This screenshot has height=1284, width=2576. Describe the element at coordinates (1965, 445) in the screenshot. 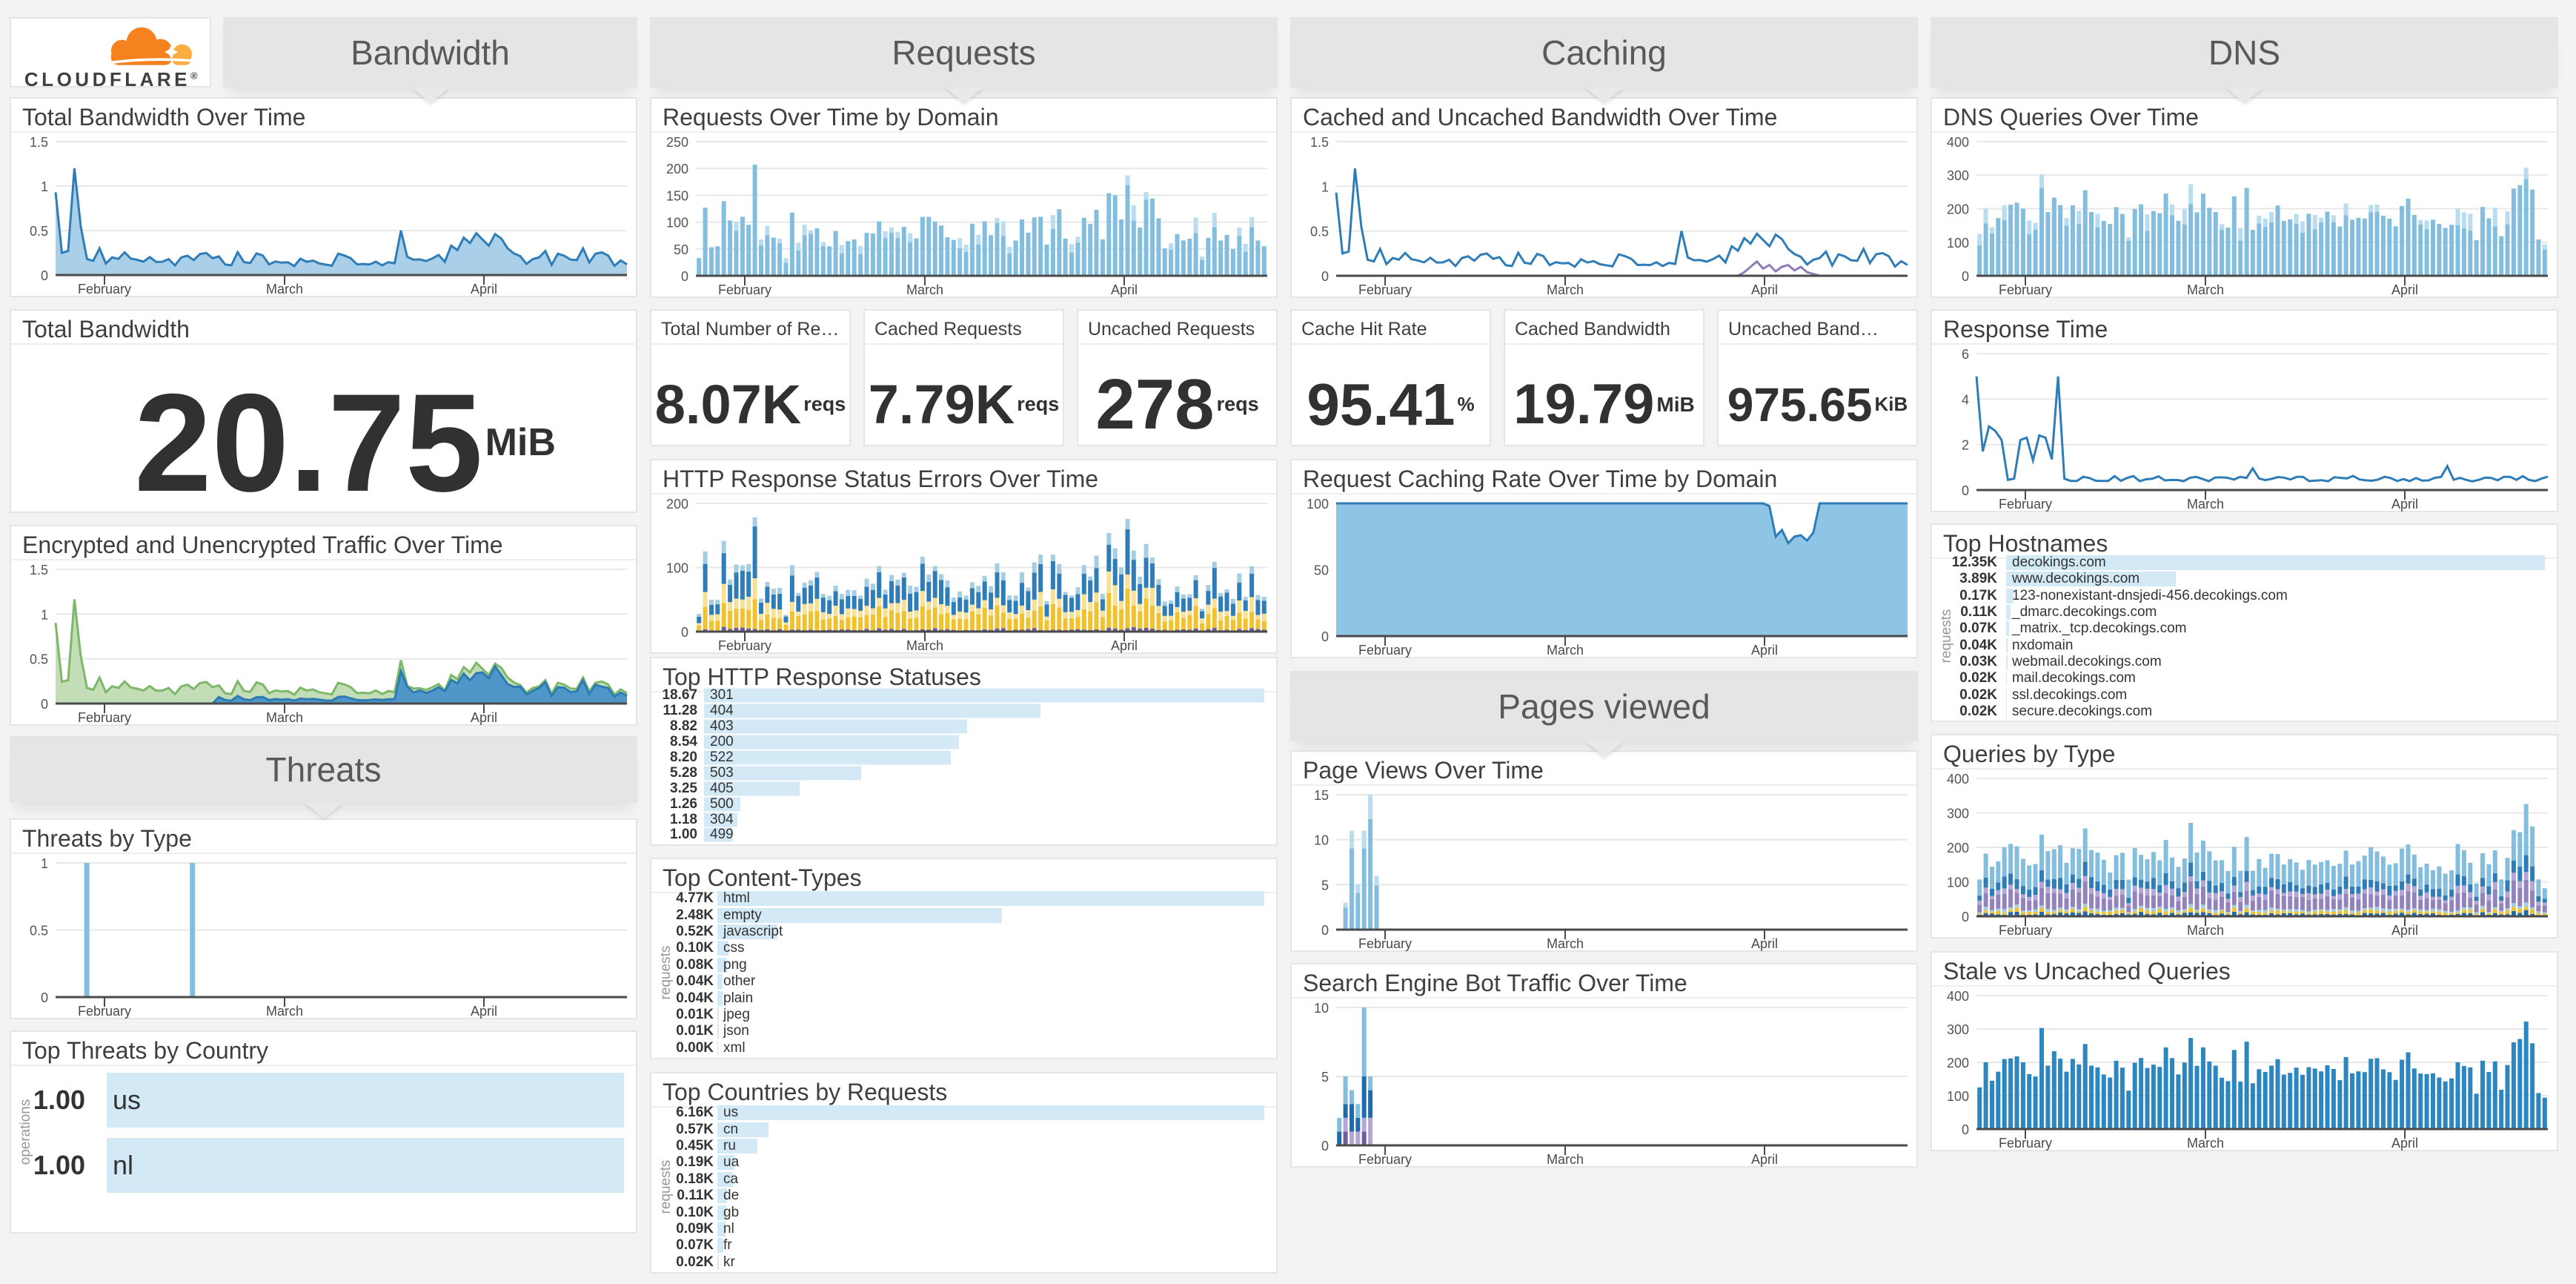

I see `svg-text: 2` at that location.